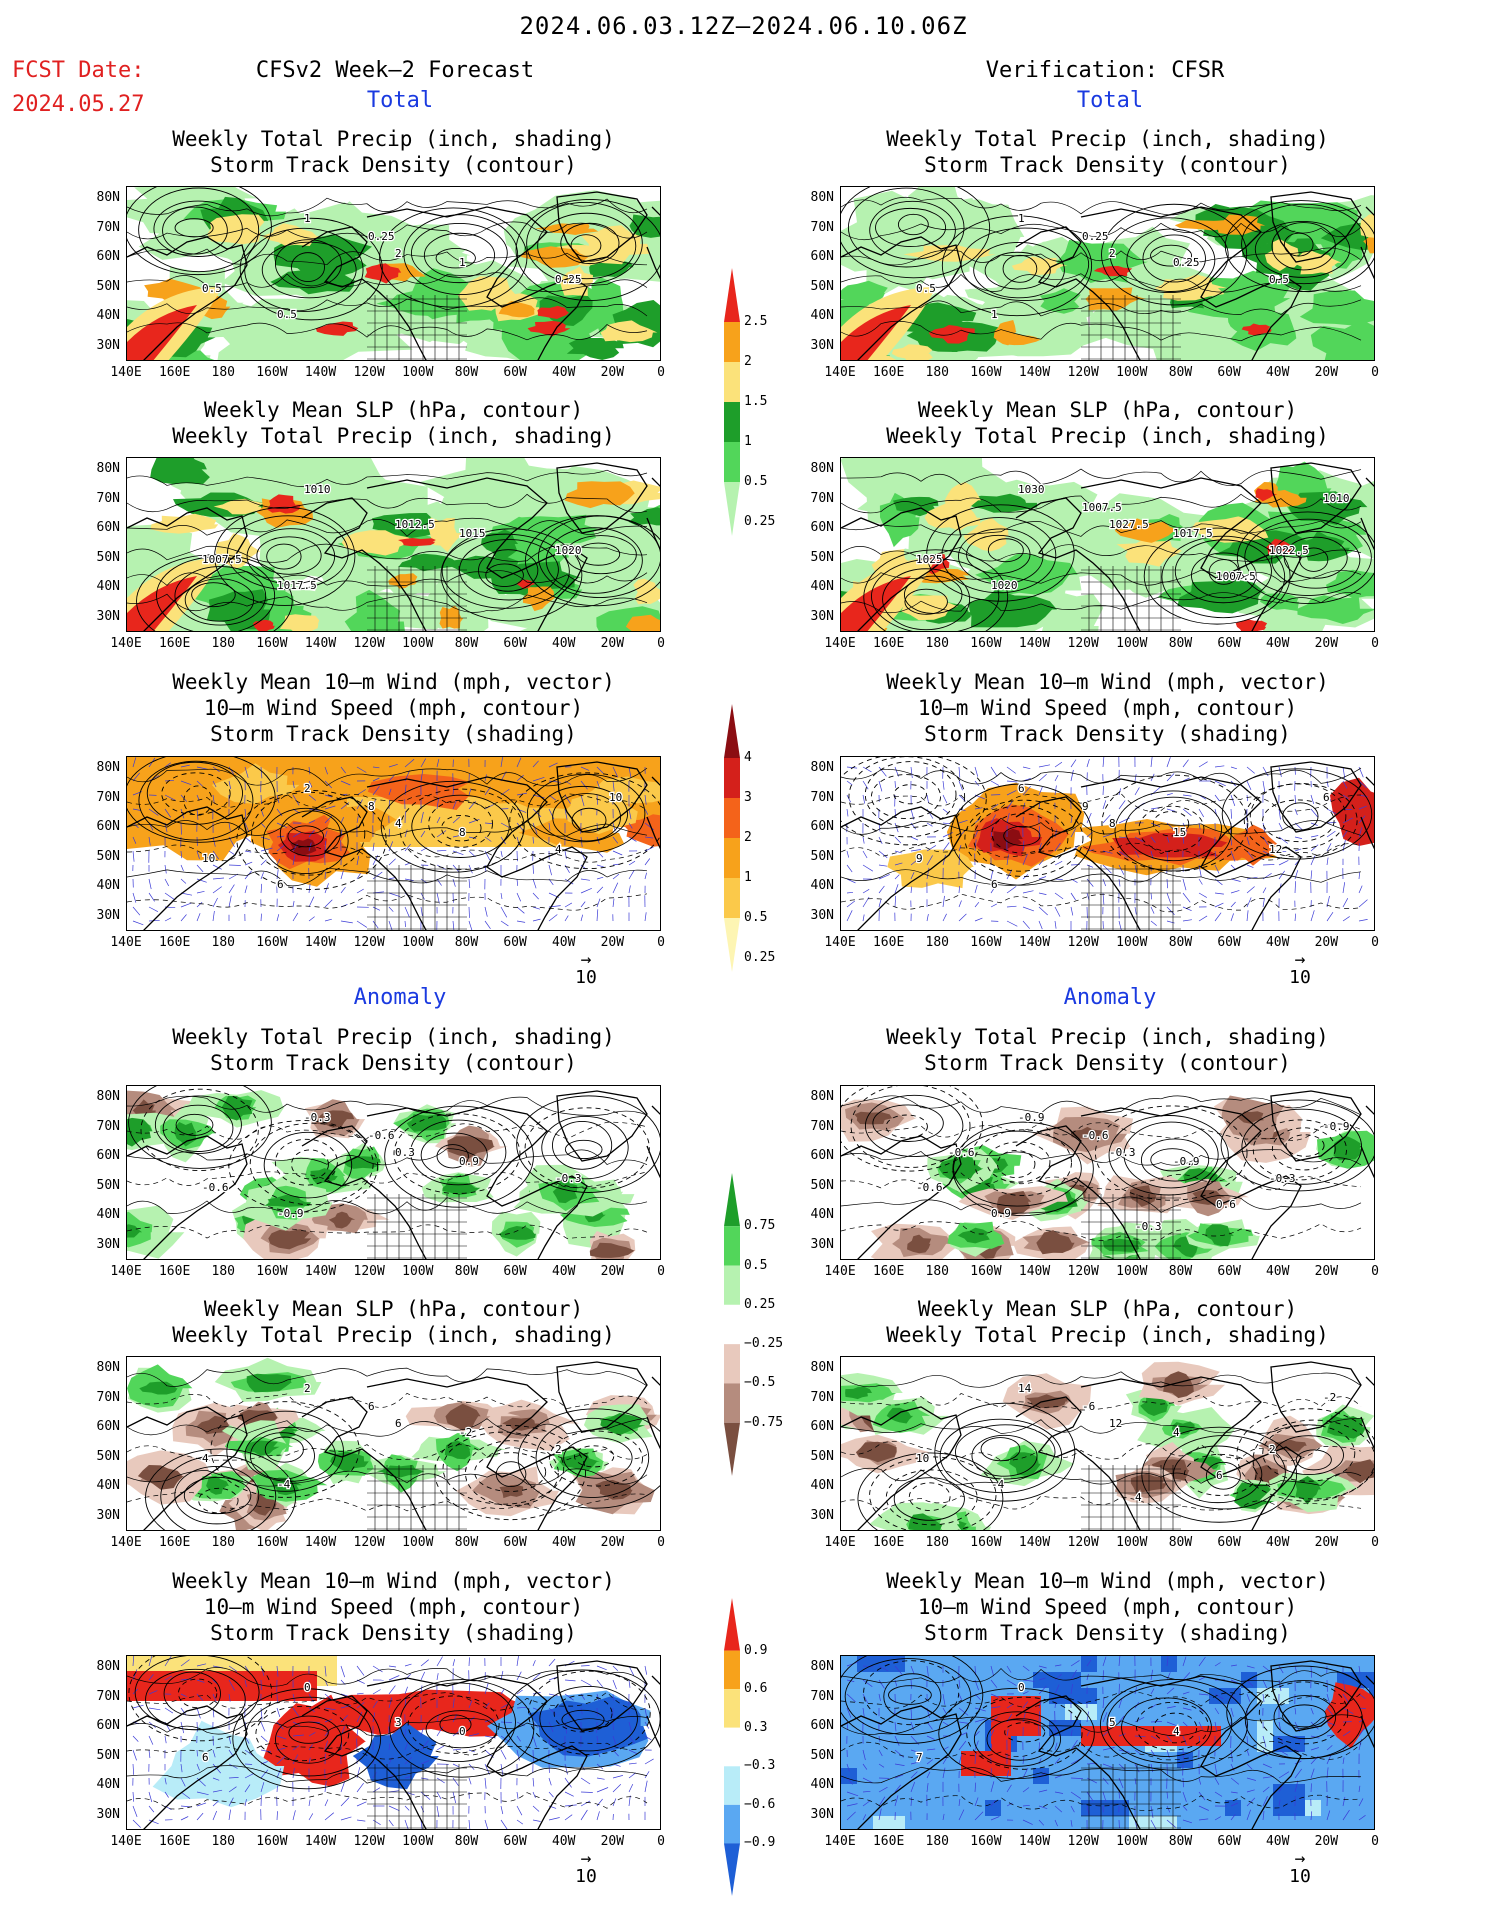  I want to click on contour-label: -2, so click(1329, 1397).